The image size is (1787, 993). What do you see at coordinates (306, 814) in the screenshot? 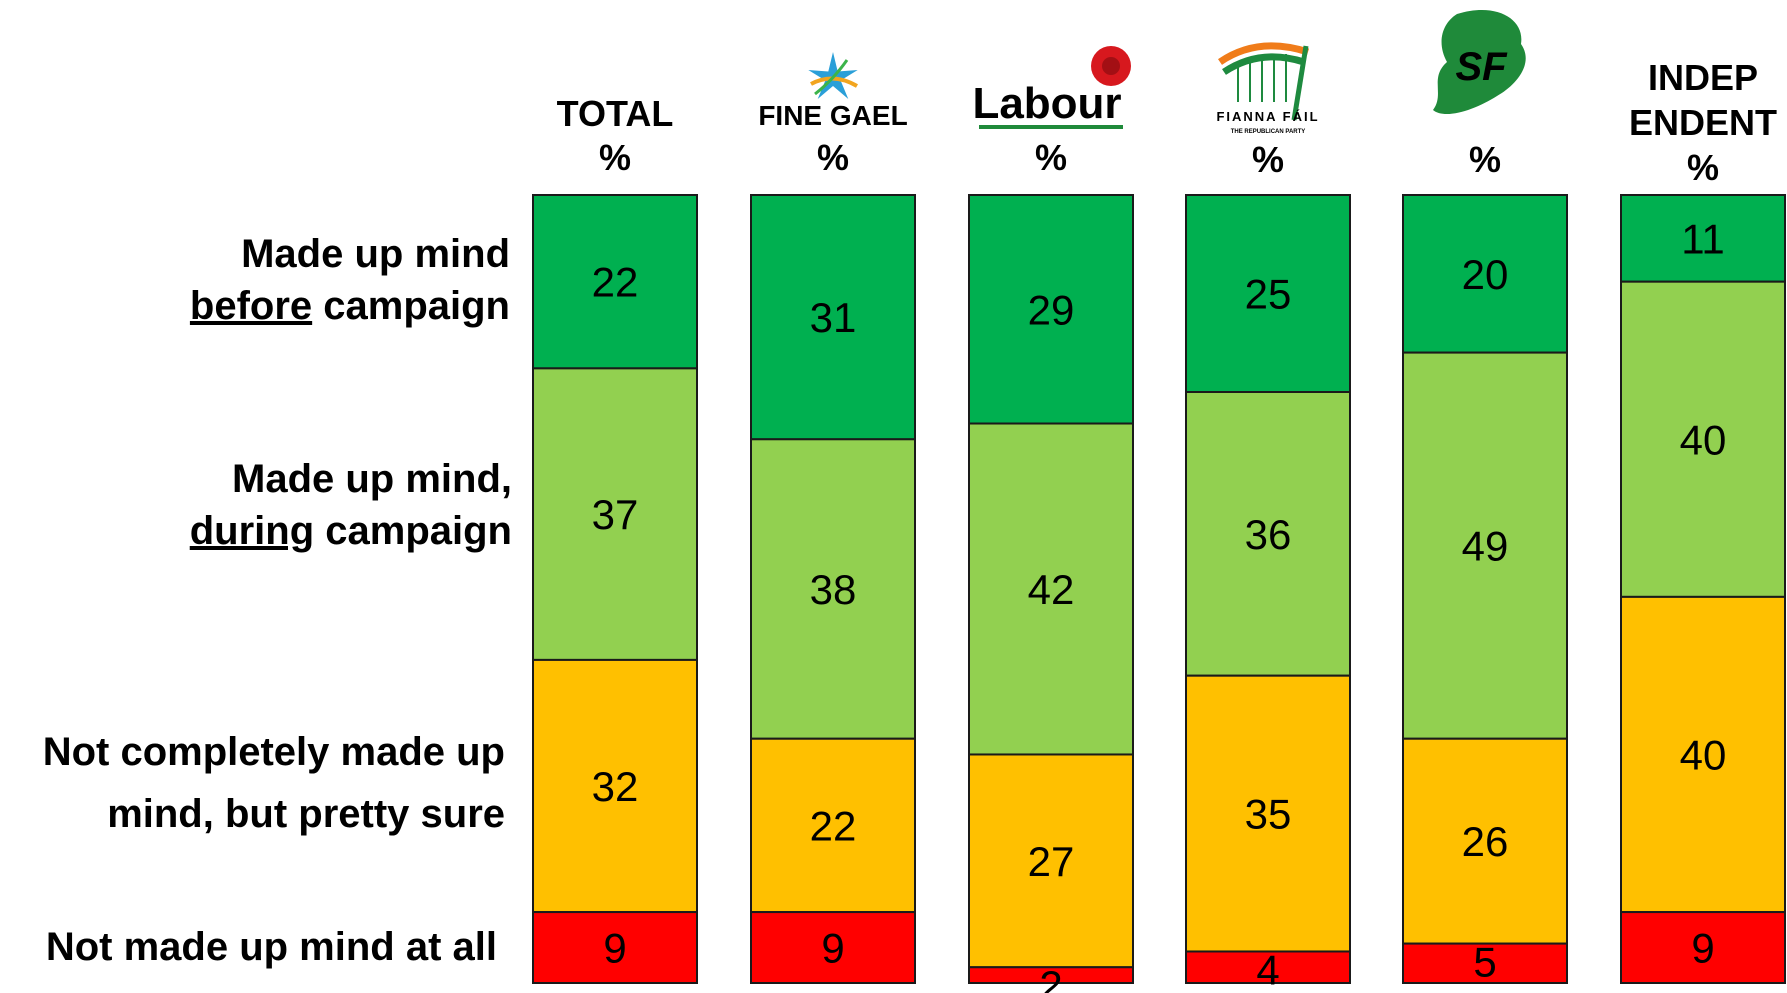
I see `series-label-line: mind, but pretty sure` at bounding box center [306, 814].